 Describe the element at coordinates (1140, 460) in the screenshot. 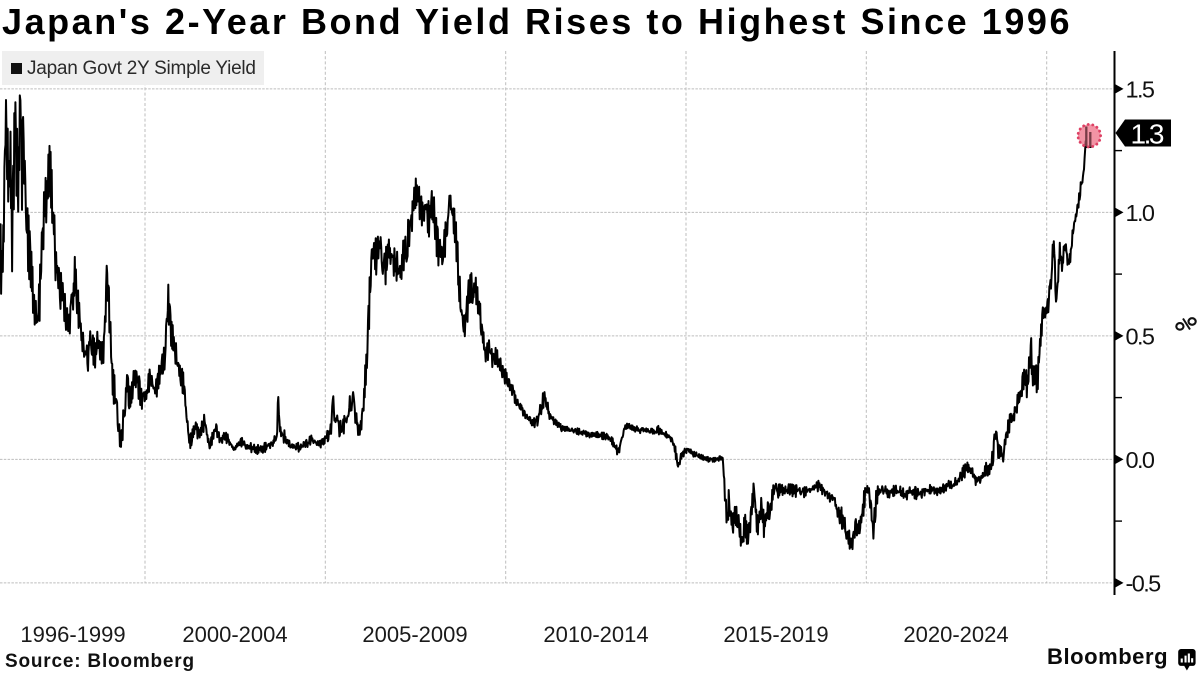

I see `svg-text: 0.0` at that location.